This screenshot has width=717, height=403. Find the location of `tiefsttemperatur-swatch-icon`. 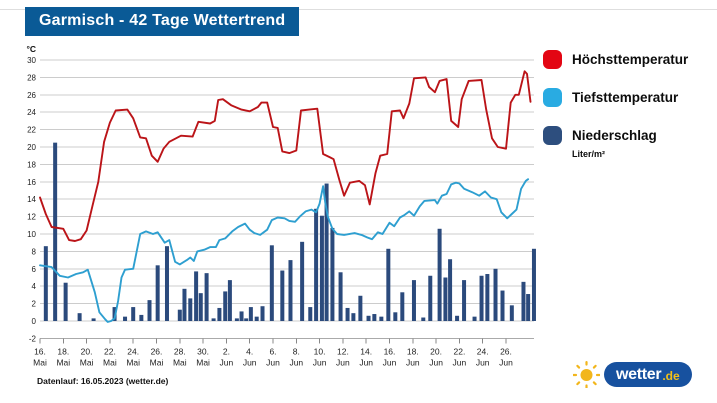

tiefsttemperatur-swatch-icon is located at coordinates (552, 97).